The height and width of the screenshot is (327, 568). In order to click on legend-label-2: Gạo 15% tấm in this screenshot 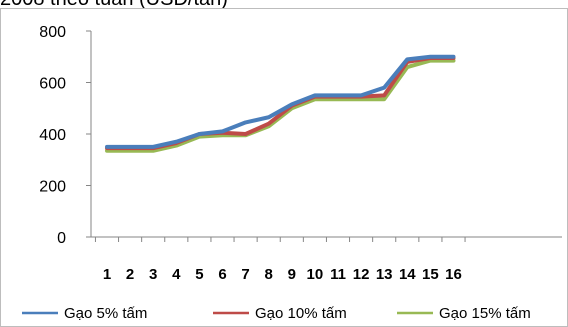, I will do `click(485, 313)`.